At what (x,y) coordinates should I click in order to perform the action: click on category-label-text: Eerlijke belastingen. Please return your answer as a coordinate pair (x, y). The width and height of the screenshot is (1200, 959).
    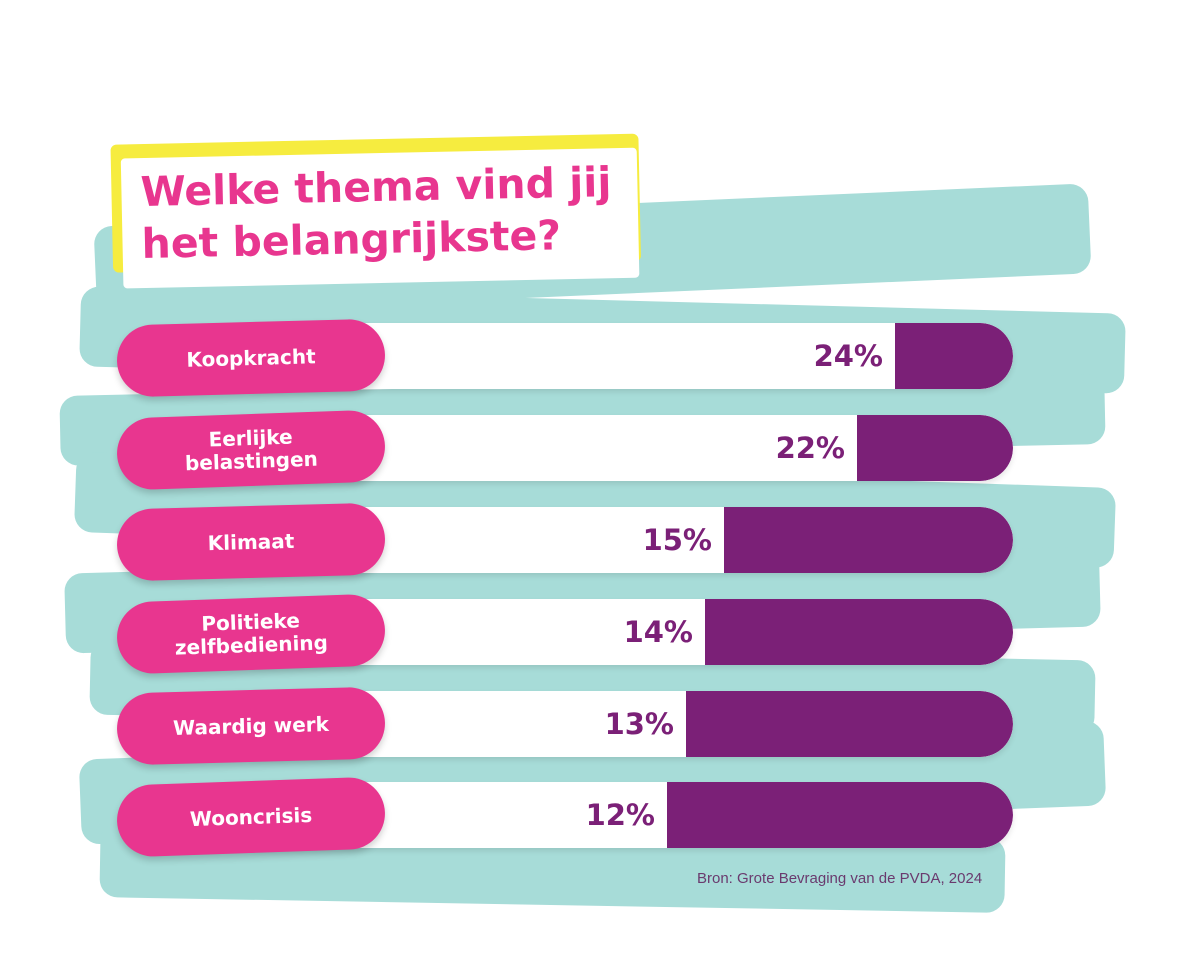
    Looking at the image, I should click on (251, 450).